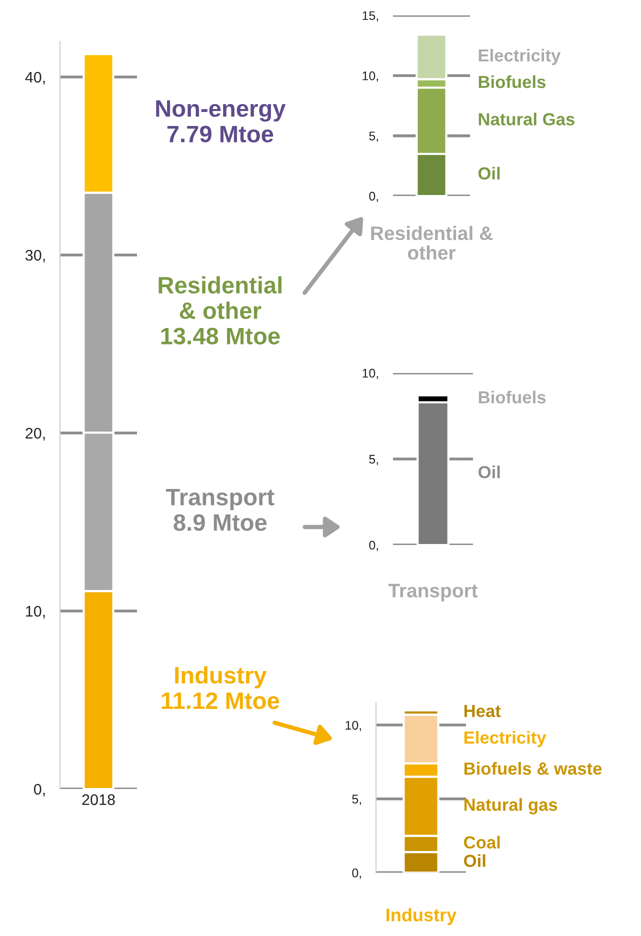 This screenshot has width=641, height=936. Describe the element at coordinates (221, 121) in the screenshot. I see `series-label: Non-energy 7.79 Mtoe` at that location.